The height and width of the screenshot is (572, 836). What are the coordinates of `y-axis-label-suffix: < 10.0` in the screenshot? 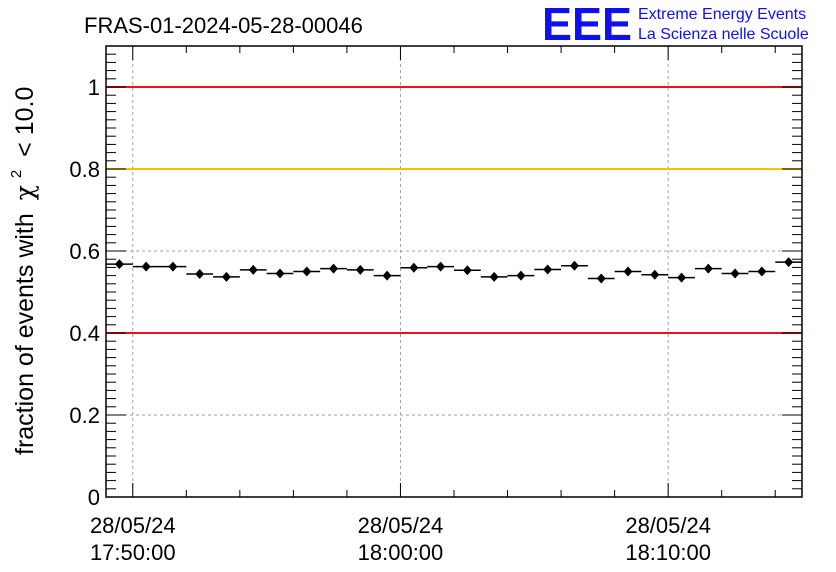 It's located at (25, 122).